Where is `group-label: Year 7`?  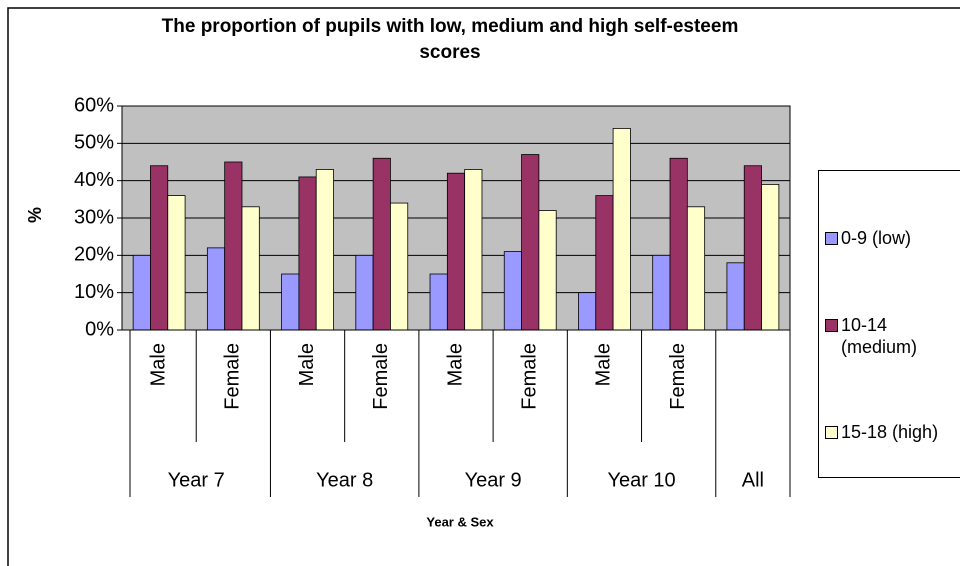
group-label: Year 7 is located at coordinates (196, 480).